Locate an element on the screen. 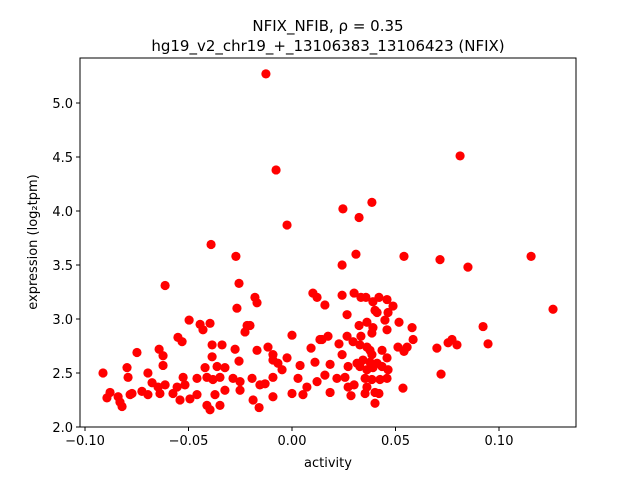 The height and width of the screenshot is (480, 640). y-tick-label: 3.5 is located at coordinates (62, 266).